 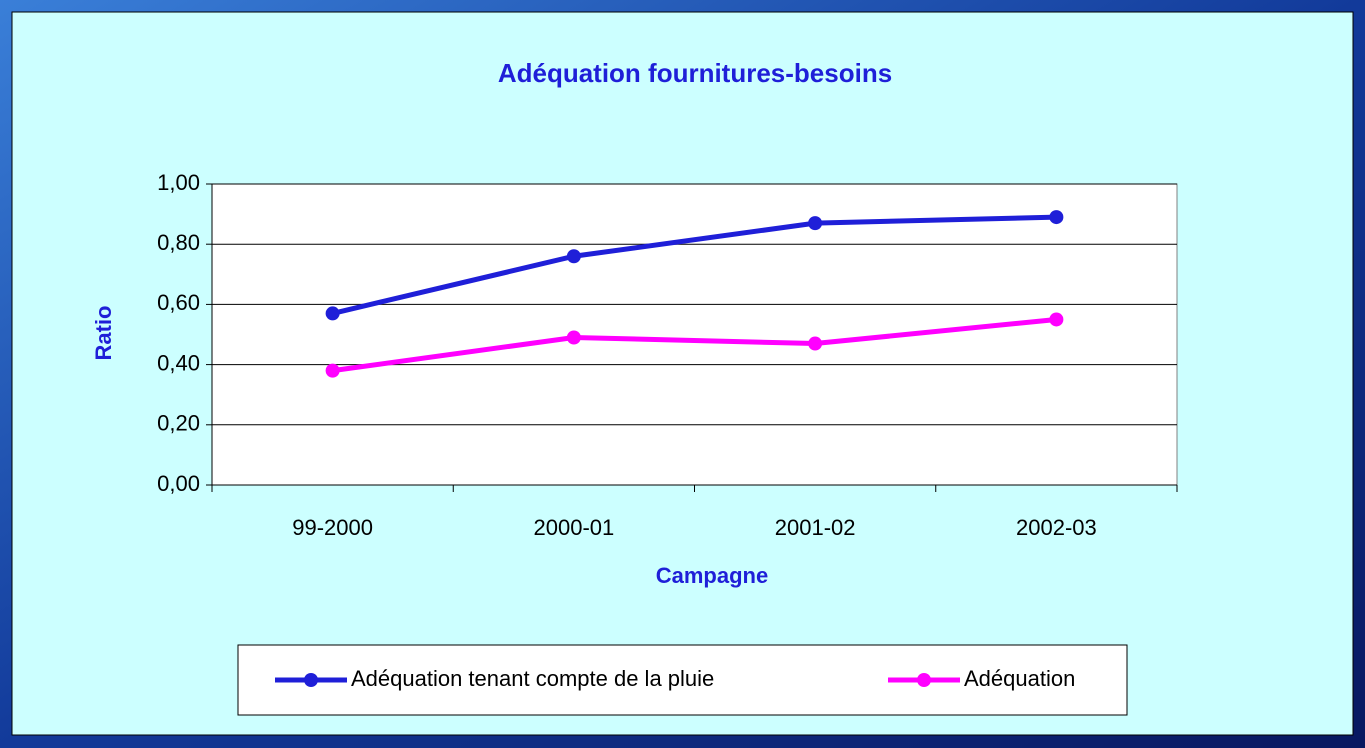 What do you see at coordinates (1056, 527) in the screenshot?
I see `x-tick-label: 2002-03` at bounding box center [1056, 527].